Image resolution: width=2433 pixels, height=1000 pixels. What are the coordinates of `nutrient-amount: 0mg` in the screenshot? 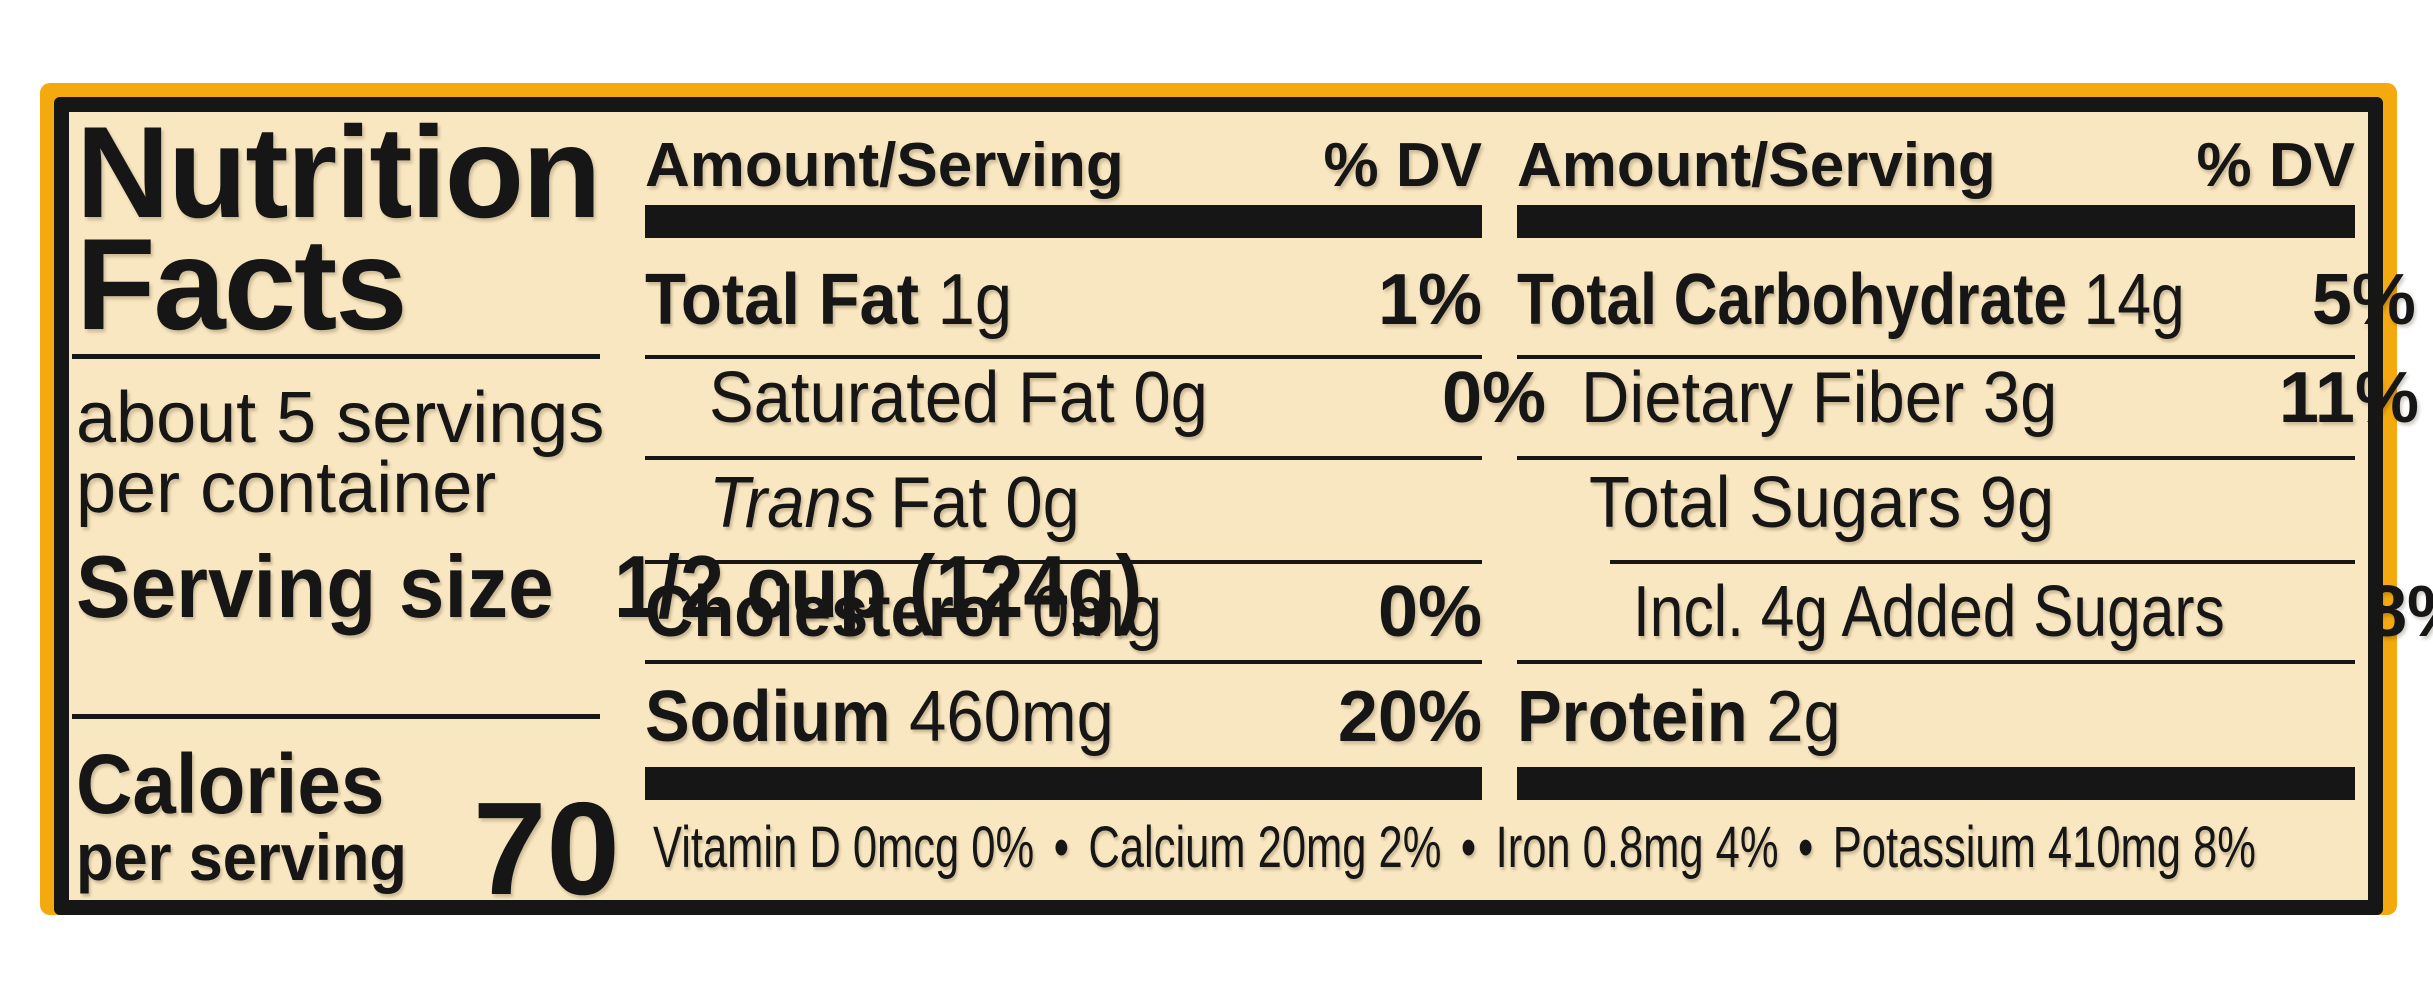 It's located at (1097, 612).